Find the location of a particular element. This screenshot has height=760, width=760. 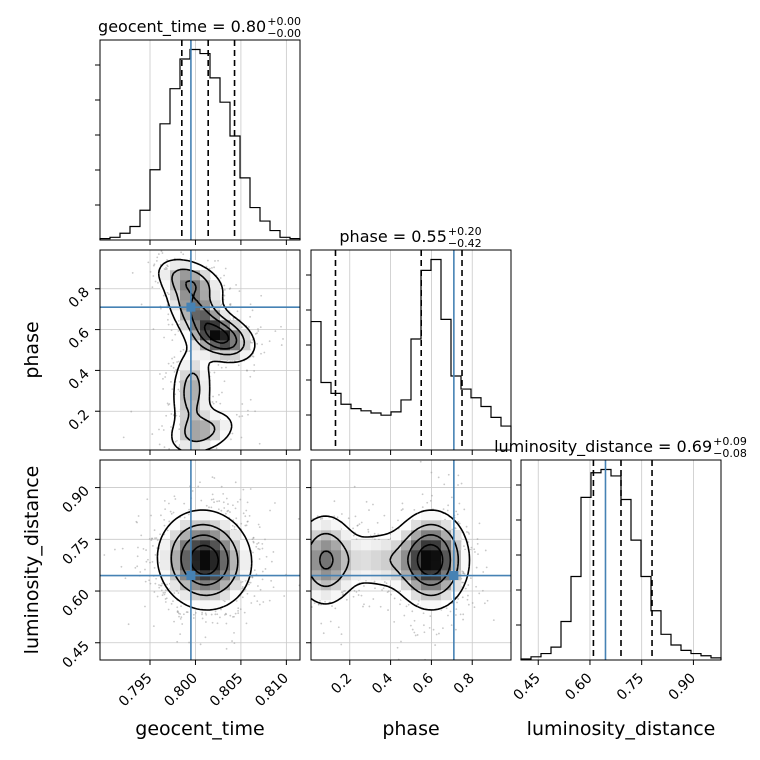

frame-panel-geocent_time-vs-phase is located at coordinates (200, 350).